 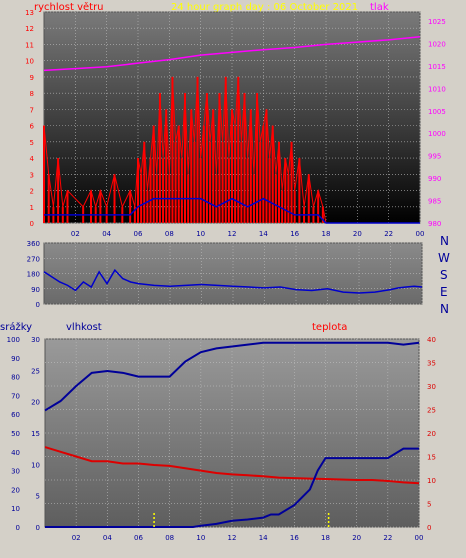 I want to click on direction-label-e: E, so click(x=444, y=292).